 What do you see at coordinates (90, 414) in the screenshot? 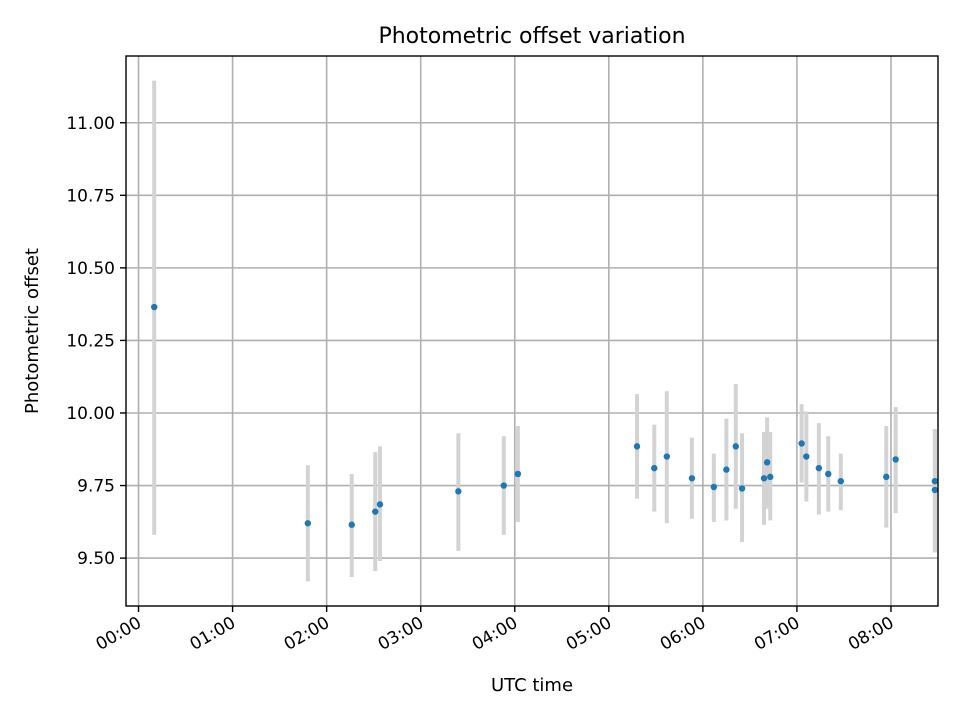
I see `y-tick-label: 10.00` at bounding box center [90, 414].